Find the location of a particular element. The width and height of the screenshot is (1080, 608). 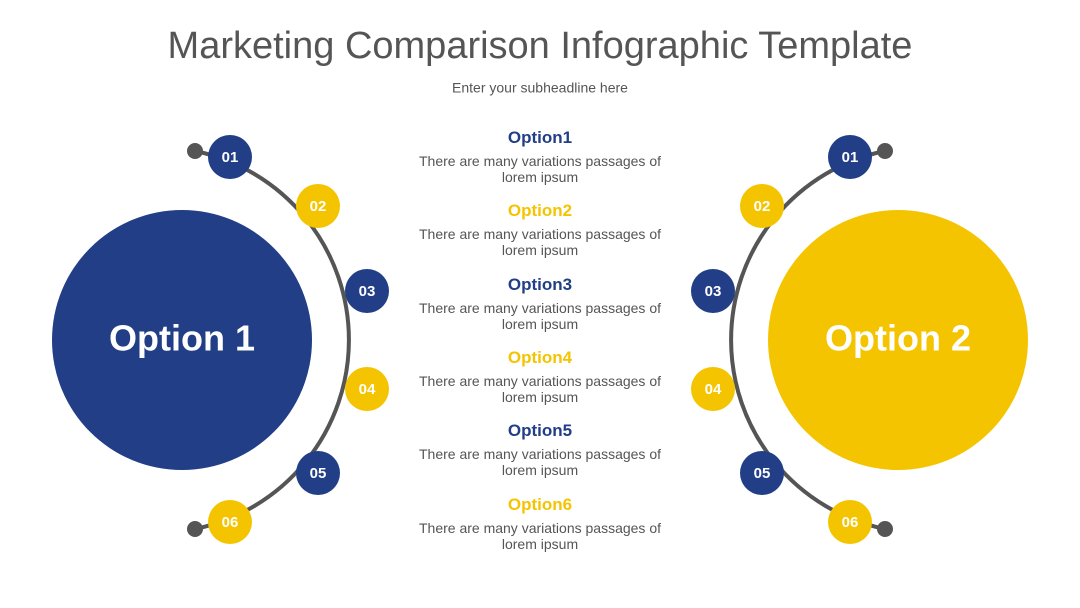

option-title: Option5 is located at coordinates (540, 431).